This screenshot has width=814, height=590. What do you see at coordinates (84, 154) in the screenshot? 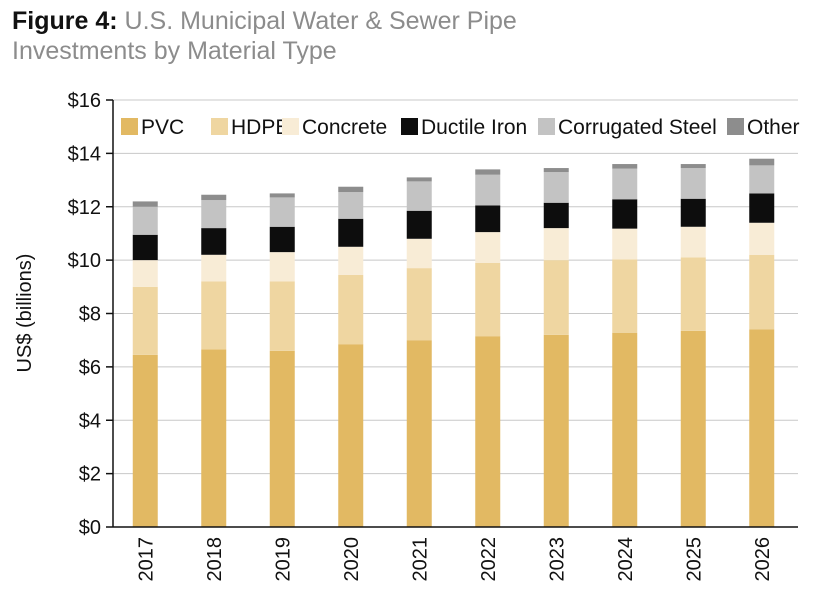
I see `y-tick-label: $14` at bounding box center [84, 154].